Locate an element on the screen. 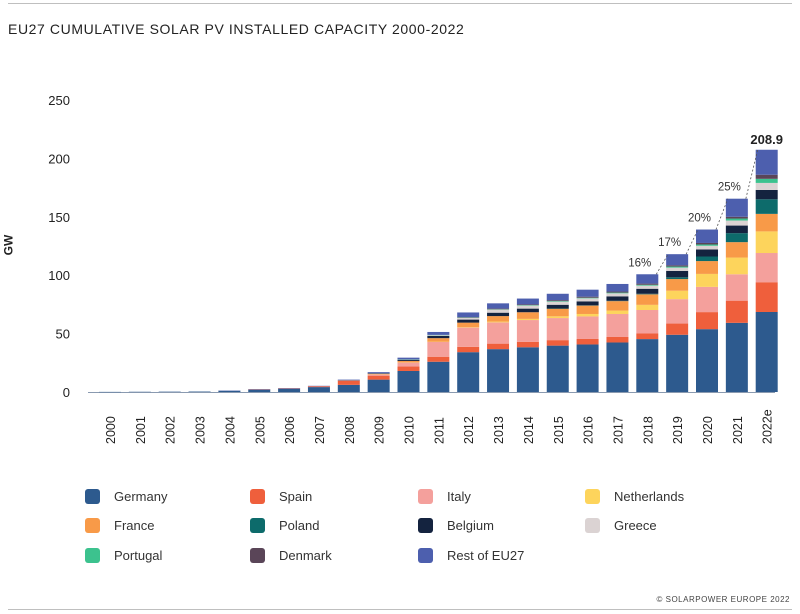 This screenshot has width=800, height=614. legend-label: Belgium is located at coordinates (470, 525).